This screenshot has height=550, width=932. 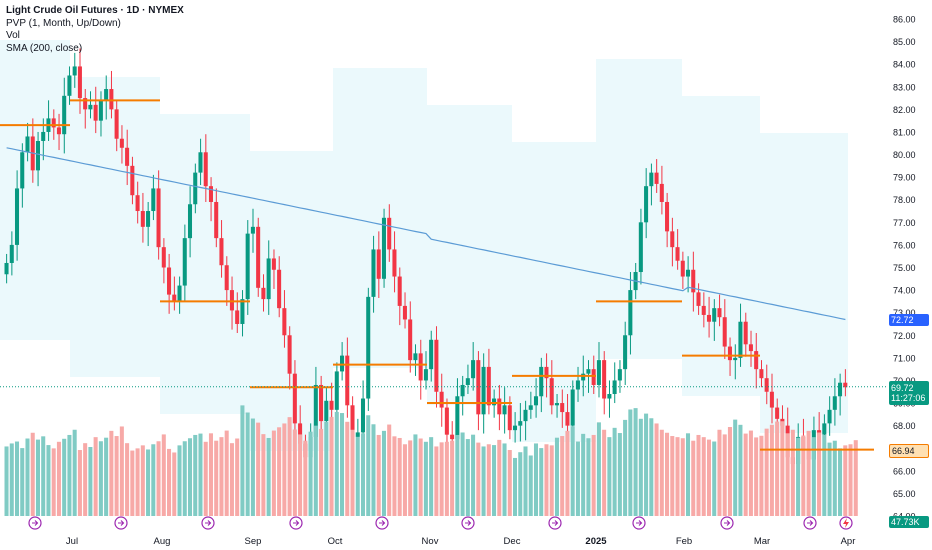 I want to click on y-tick-label: 73.00, so click(x=904, y=313).